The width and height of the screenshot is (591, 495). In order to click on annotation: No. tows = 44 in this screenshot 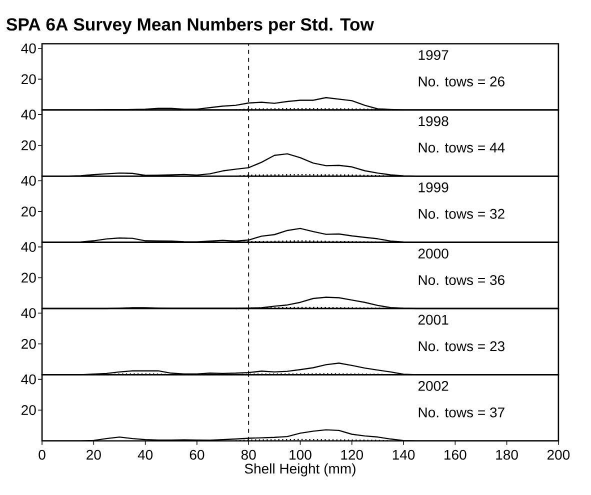, I will do `click(461, 147)`.